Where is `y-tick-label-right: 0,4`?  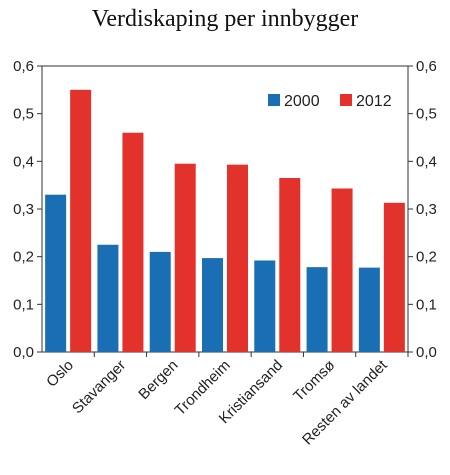
y-tick-label-right: 0,4 is located at coordinates (426, 161).